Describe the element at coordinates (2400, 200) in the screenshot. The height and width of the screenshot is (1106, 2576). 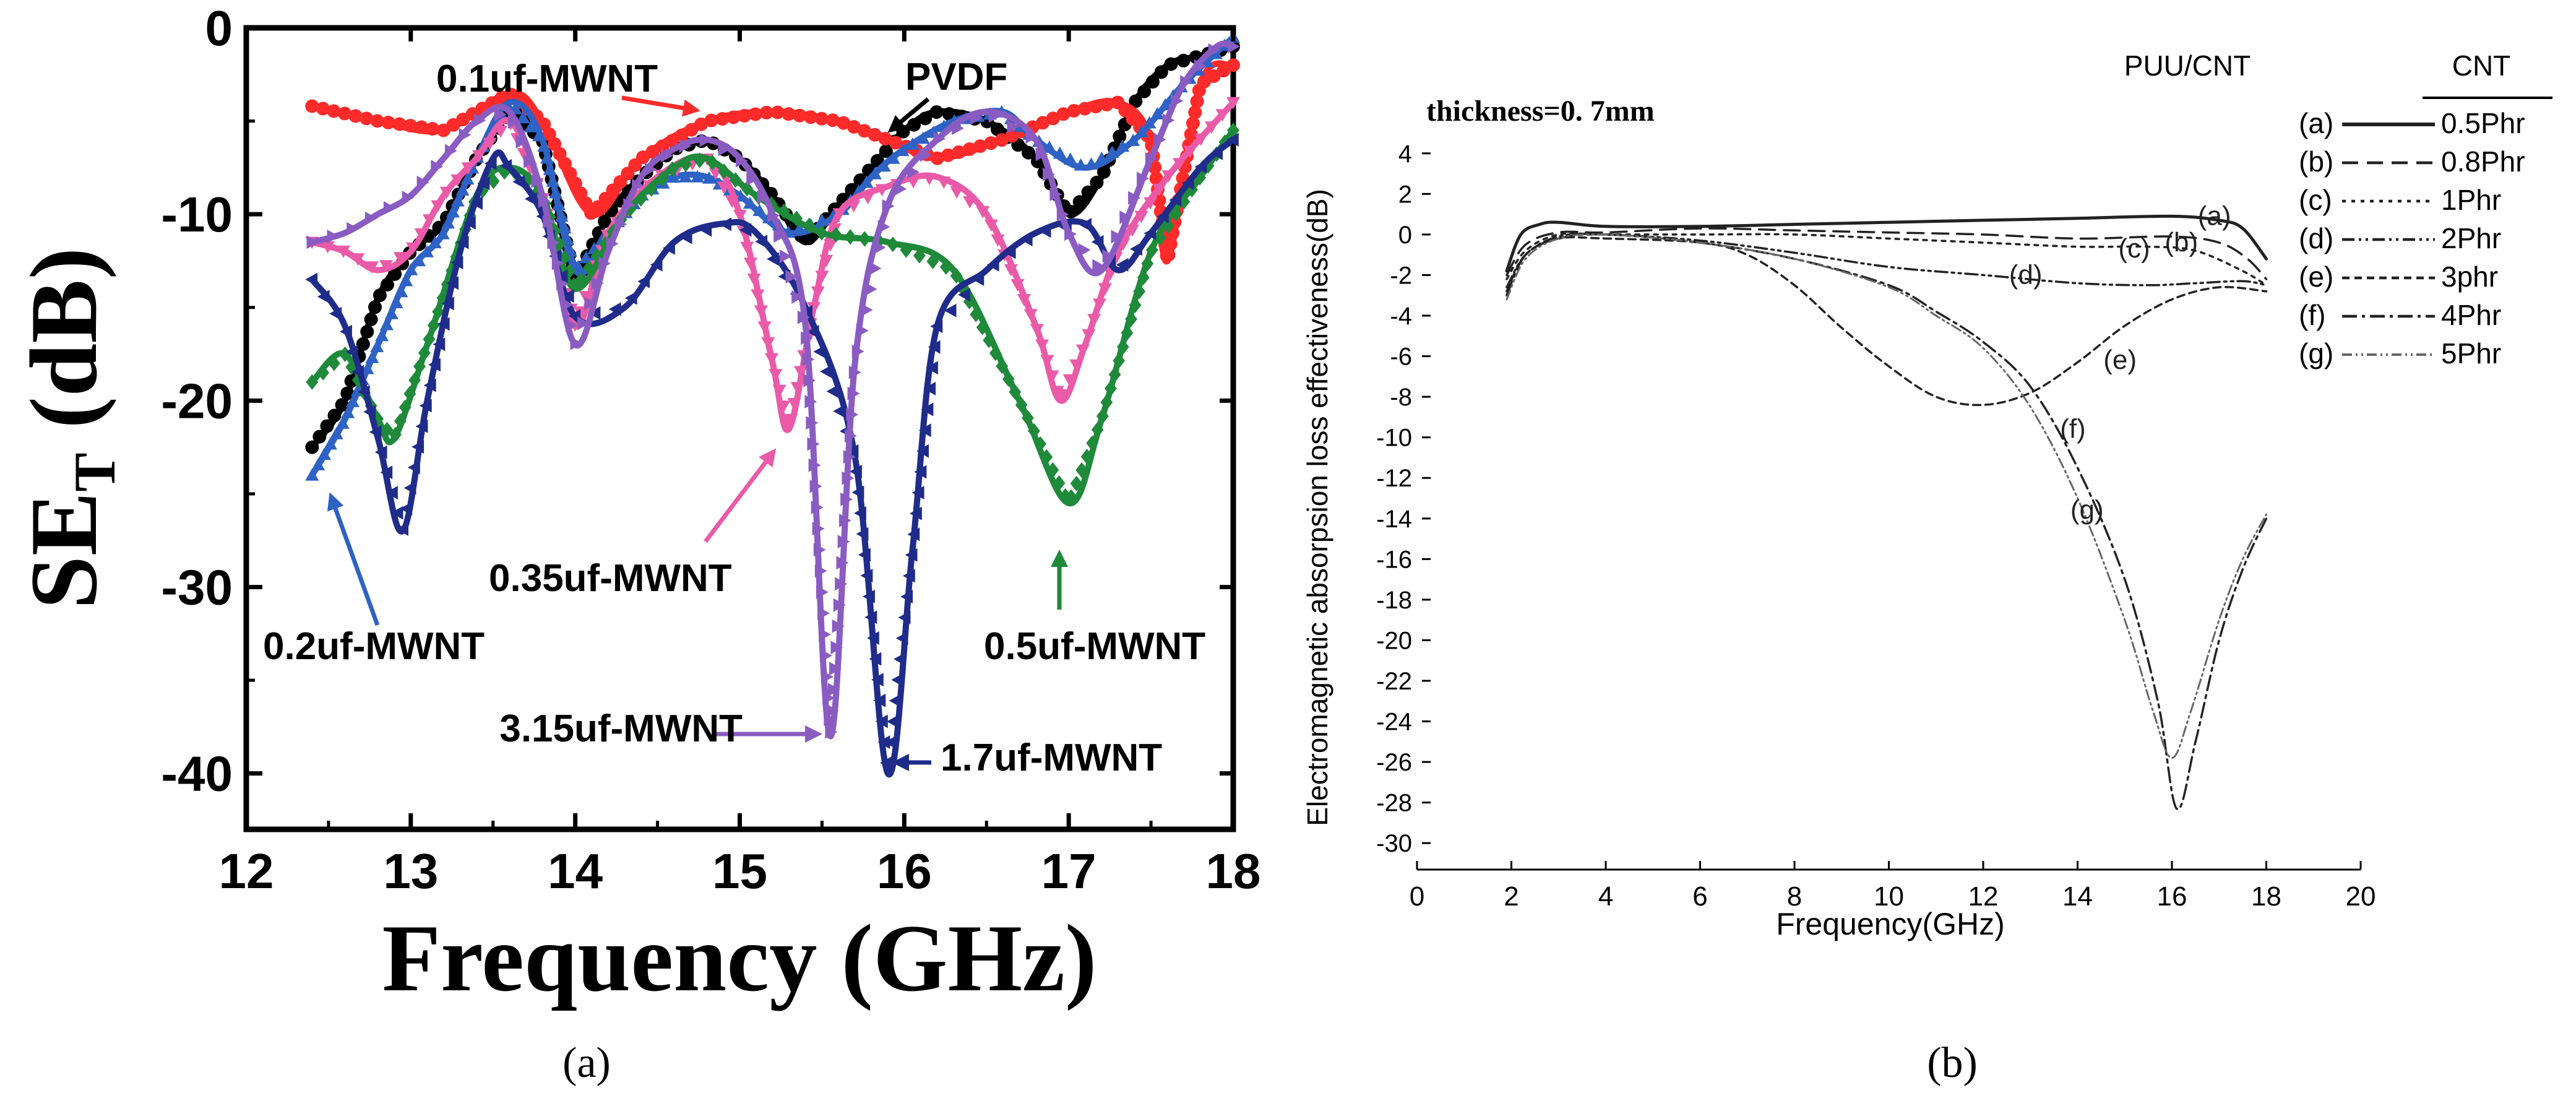
I see `legend-entry-1phr: (c) 1Phr` at that location.